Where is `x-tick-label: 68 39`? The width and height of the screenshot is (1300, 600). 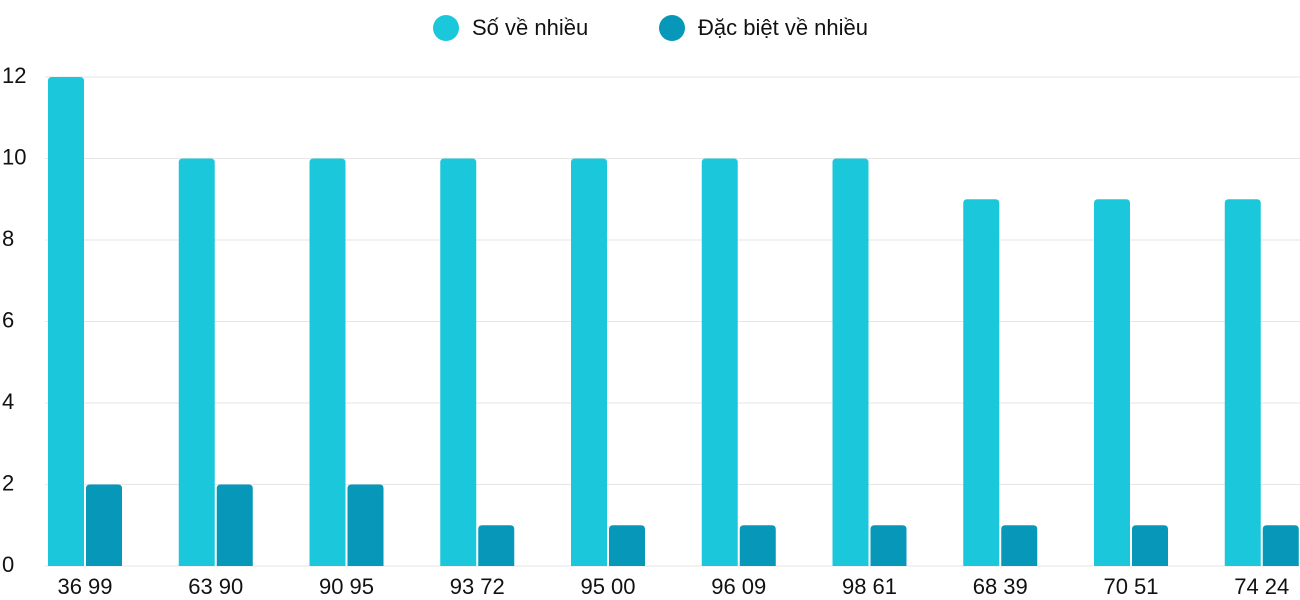
x-tick-label: 68 39 is located at coordinates (1000, 586).